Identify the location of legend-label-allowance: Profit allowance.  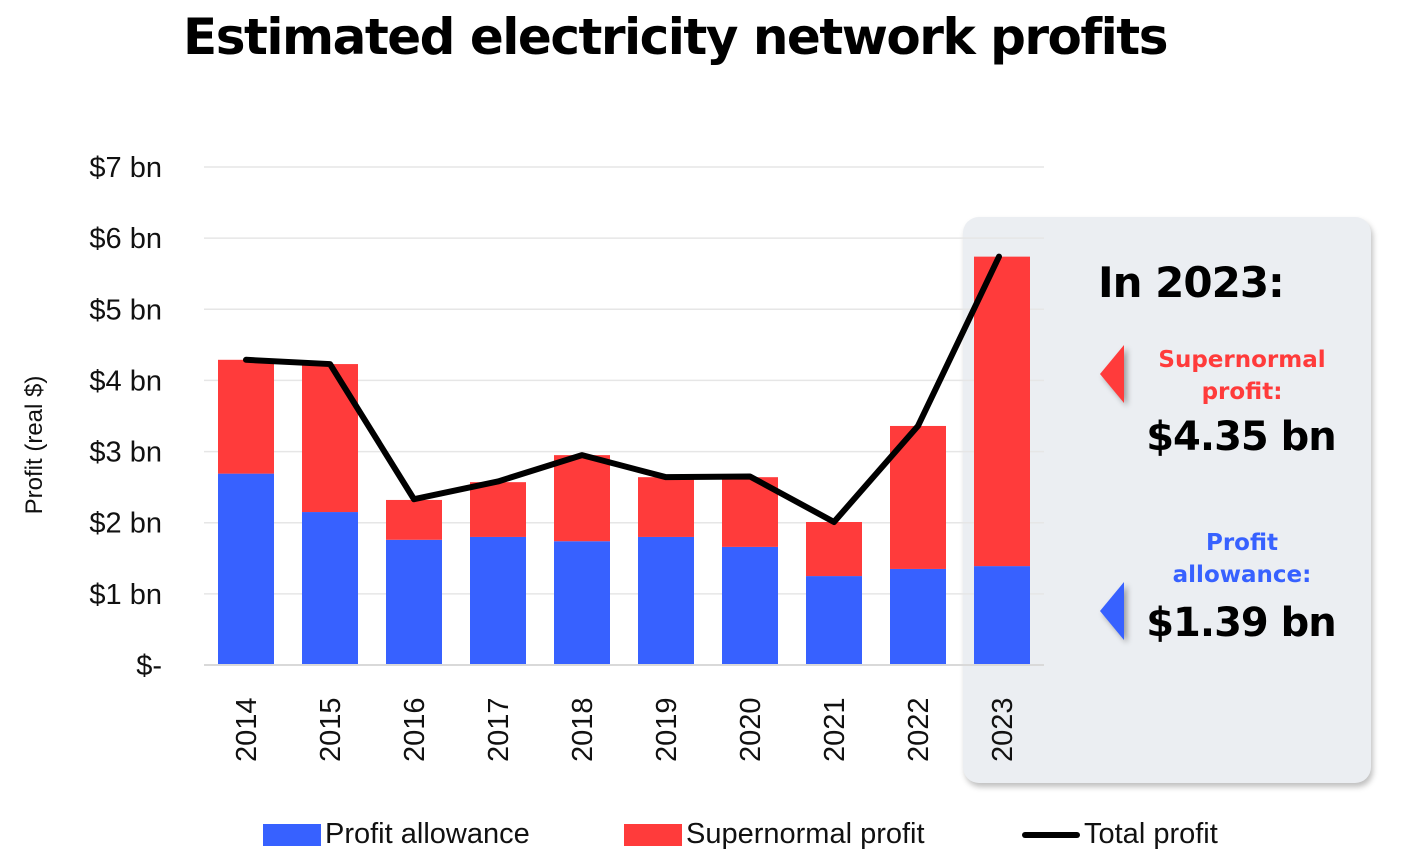
(427, 834).